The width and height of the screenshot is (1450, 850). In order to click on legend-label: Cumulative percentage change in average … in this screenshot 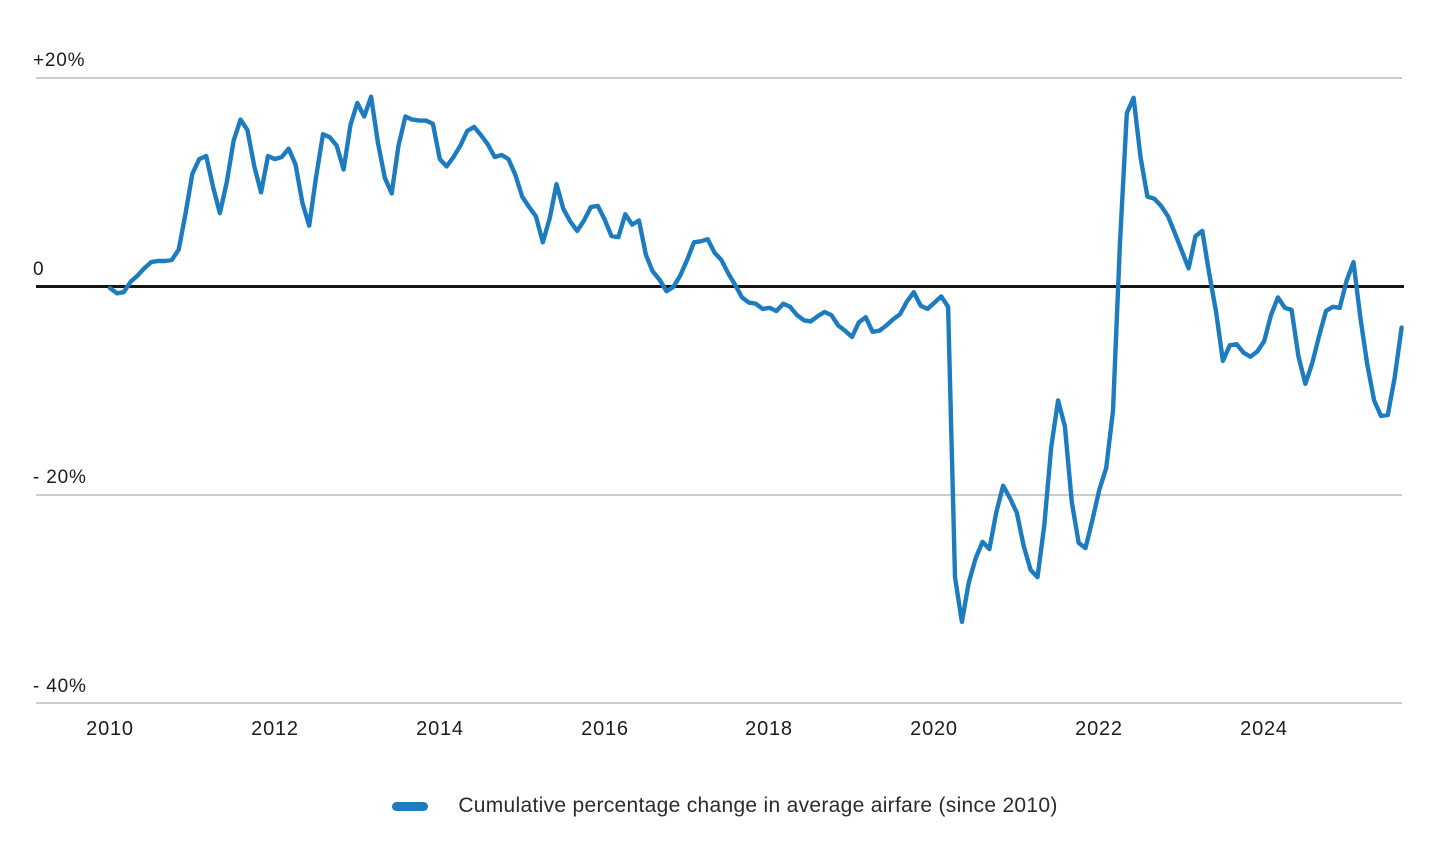, I will do `click(758, 805)`.